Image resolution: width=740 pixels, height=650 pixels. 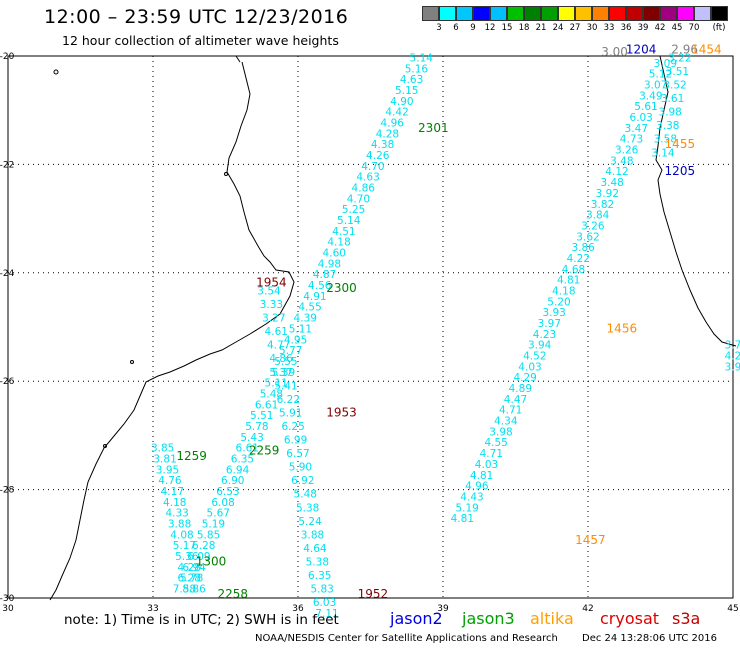 I want to click on wave-height-value: 7.58, so click(x=184, y=590).